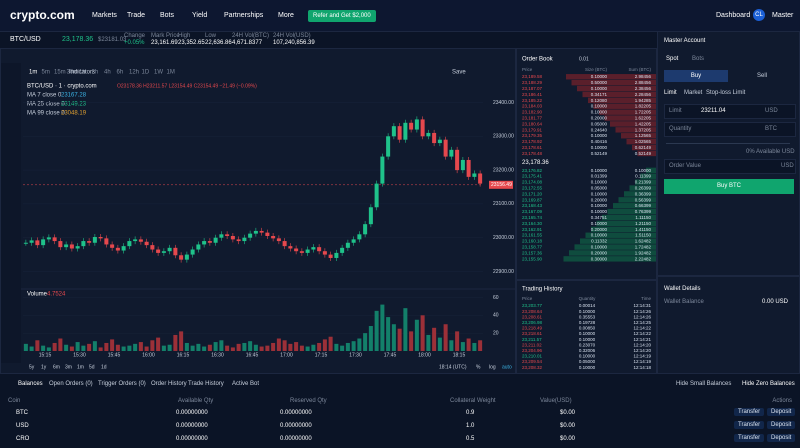 This screenshot has height=448, width=800. Describe the element at coordinates (246, 384) in the screenshot. I see `bottom-tab: Active Bot` at that location.